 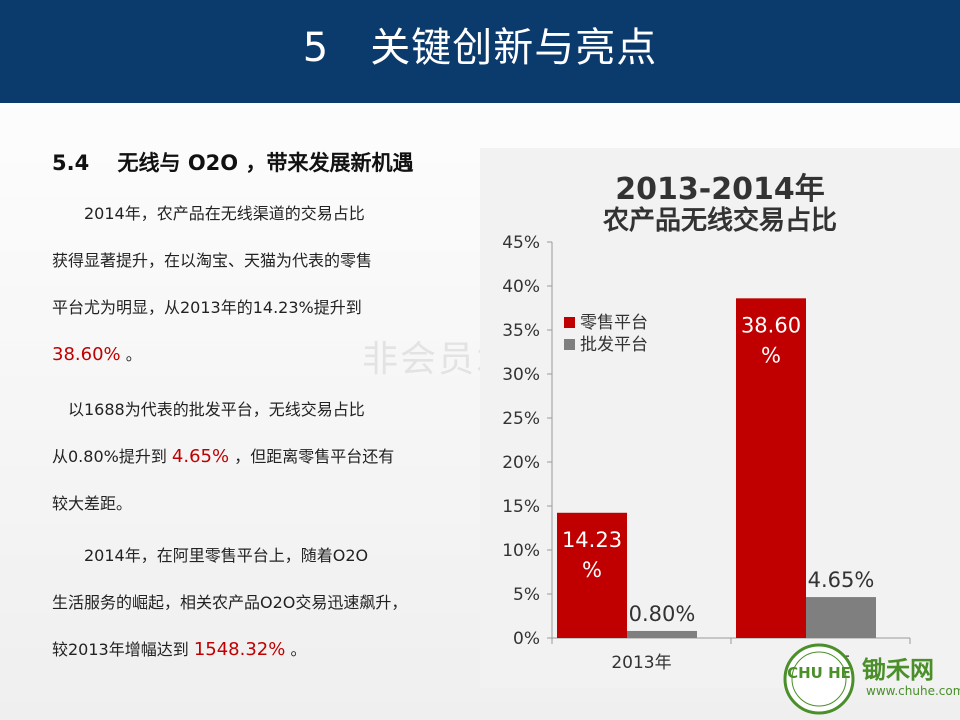 What do you see at coordinates (771, 325) in the screenshot?
I see `bar-value-label: 38.60` at bounding box center [771, 325].